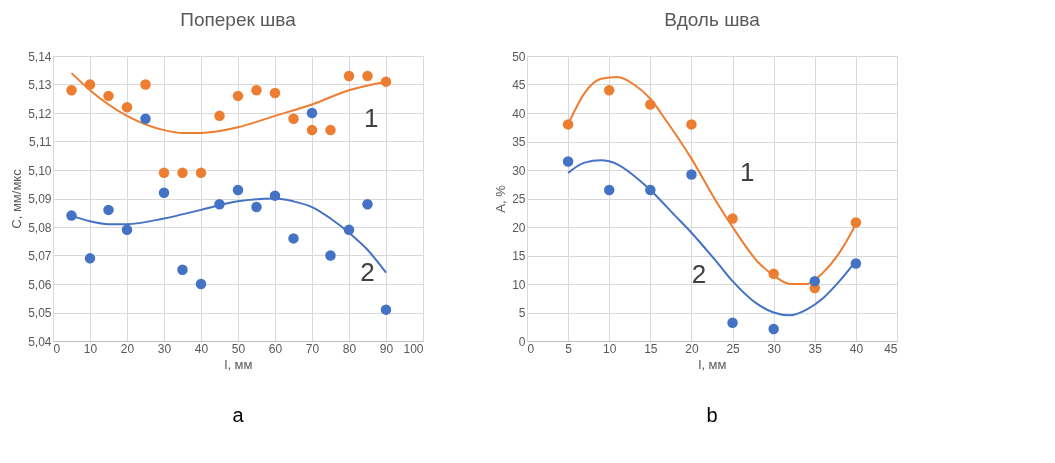  What do you see at coordinates (519, 284) in the screenshot?
I see `y-tick-label: 10` at bounding box center [519, 284].